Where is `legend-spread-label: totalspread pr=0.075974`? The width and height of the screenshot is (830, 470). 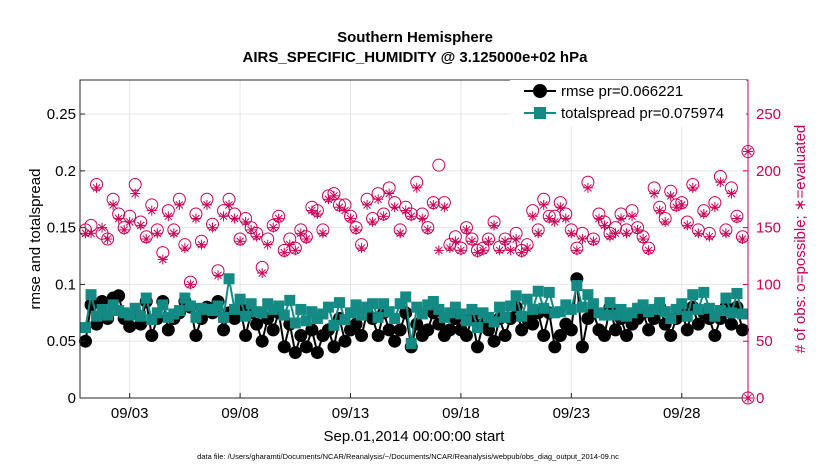 legend-spread-label: totalspread pr=0.075974 is located at coordinates (642, 113).